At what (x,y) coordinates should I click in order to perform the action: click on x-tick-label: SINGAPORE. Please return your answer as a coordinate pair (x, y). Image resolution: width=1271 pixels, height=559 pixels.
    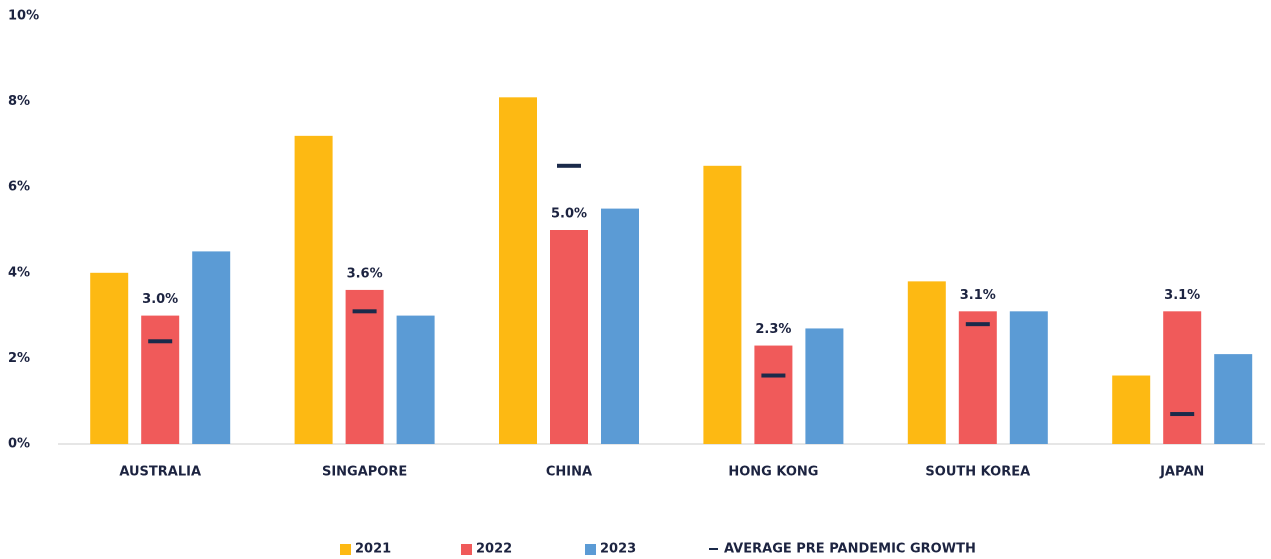
    Looking at the image, I should click on (364, 472).